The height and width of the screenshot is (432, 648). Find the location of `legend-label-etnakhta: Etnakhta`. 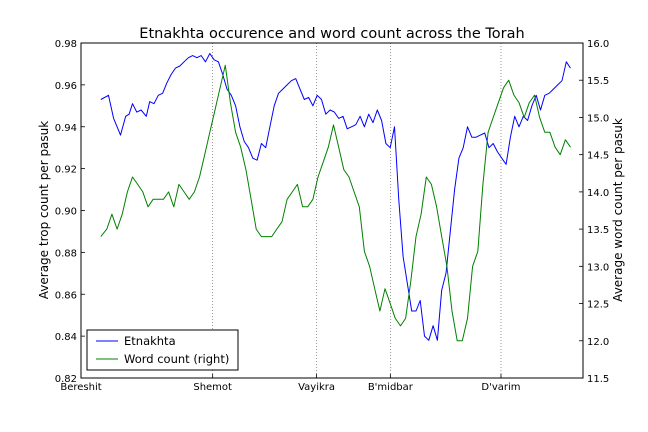

legend-label-etnakhta: Etnakhta is located at coordinates (150, 341).